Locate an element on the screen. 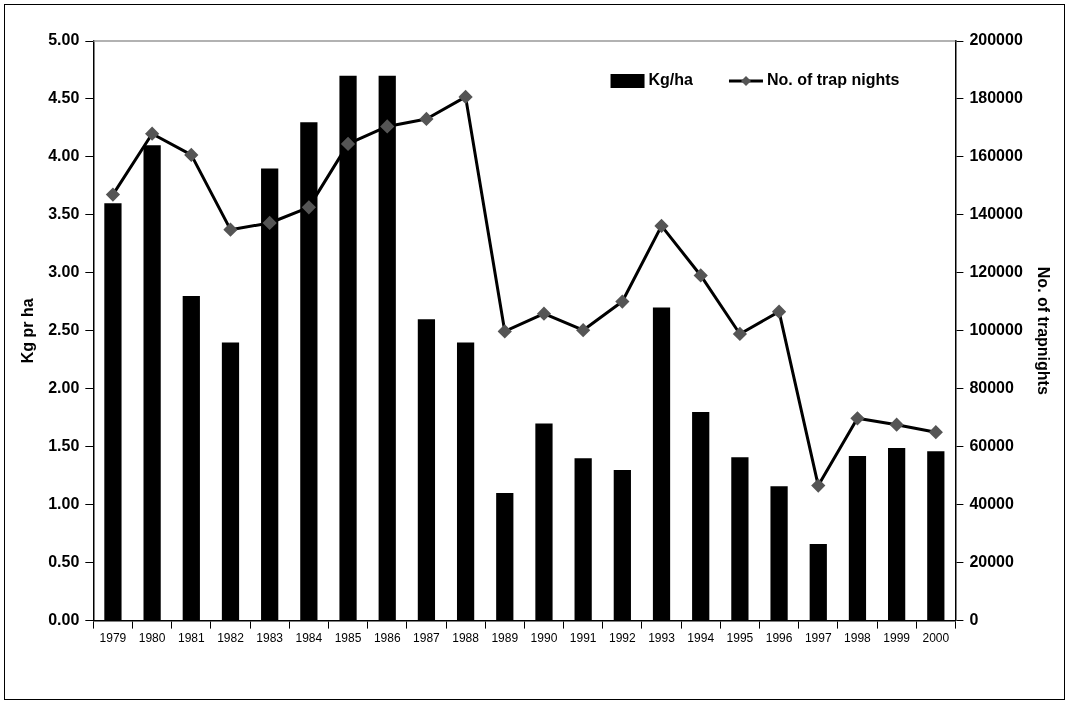 This screenshot has height=704, width=1069. y2-tick-label: 100000 is located at coordinates (996, 330).